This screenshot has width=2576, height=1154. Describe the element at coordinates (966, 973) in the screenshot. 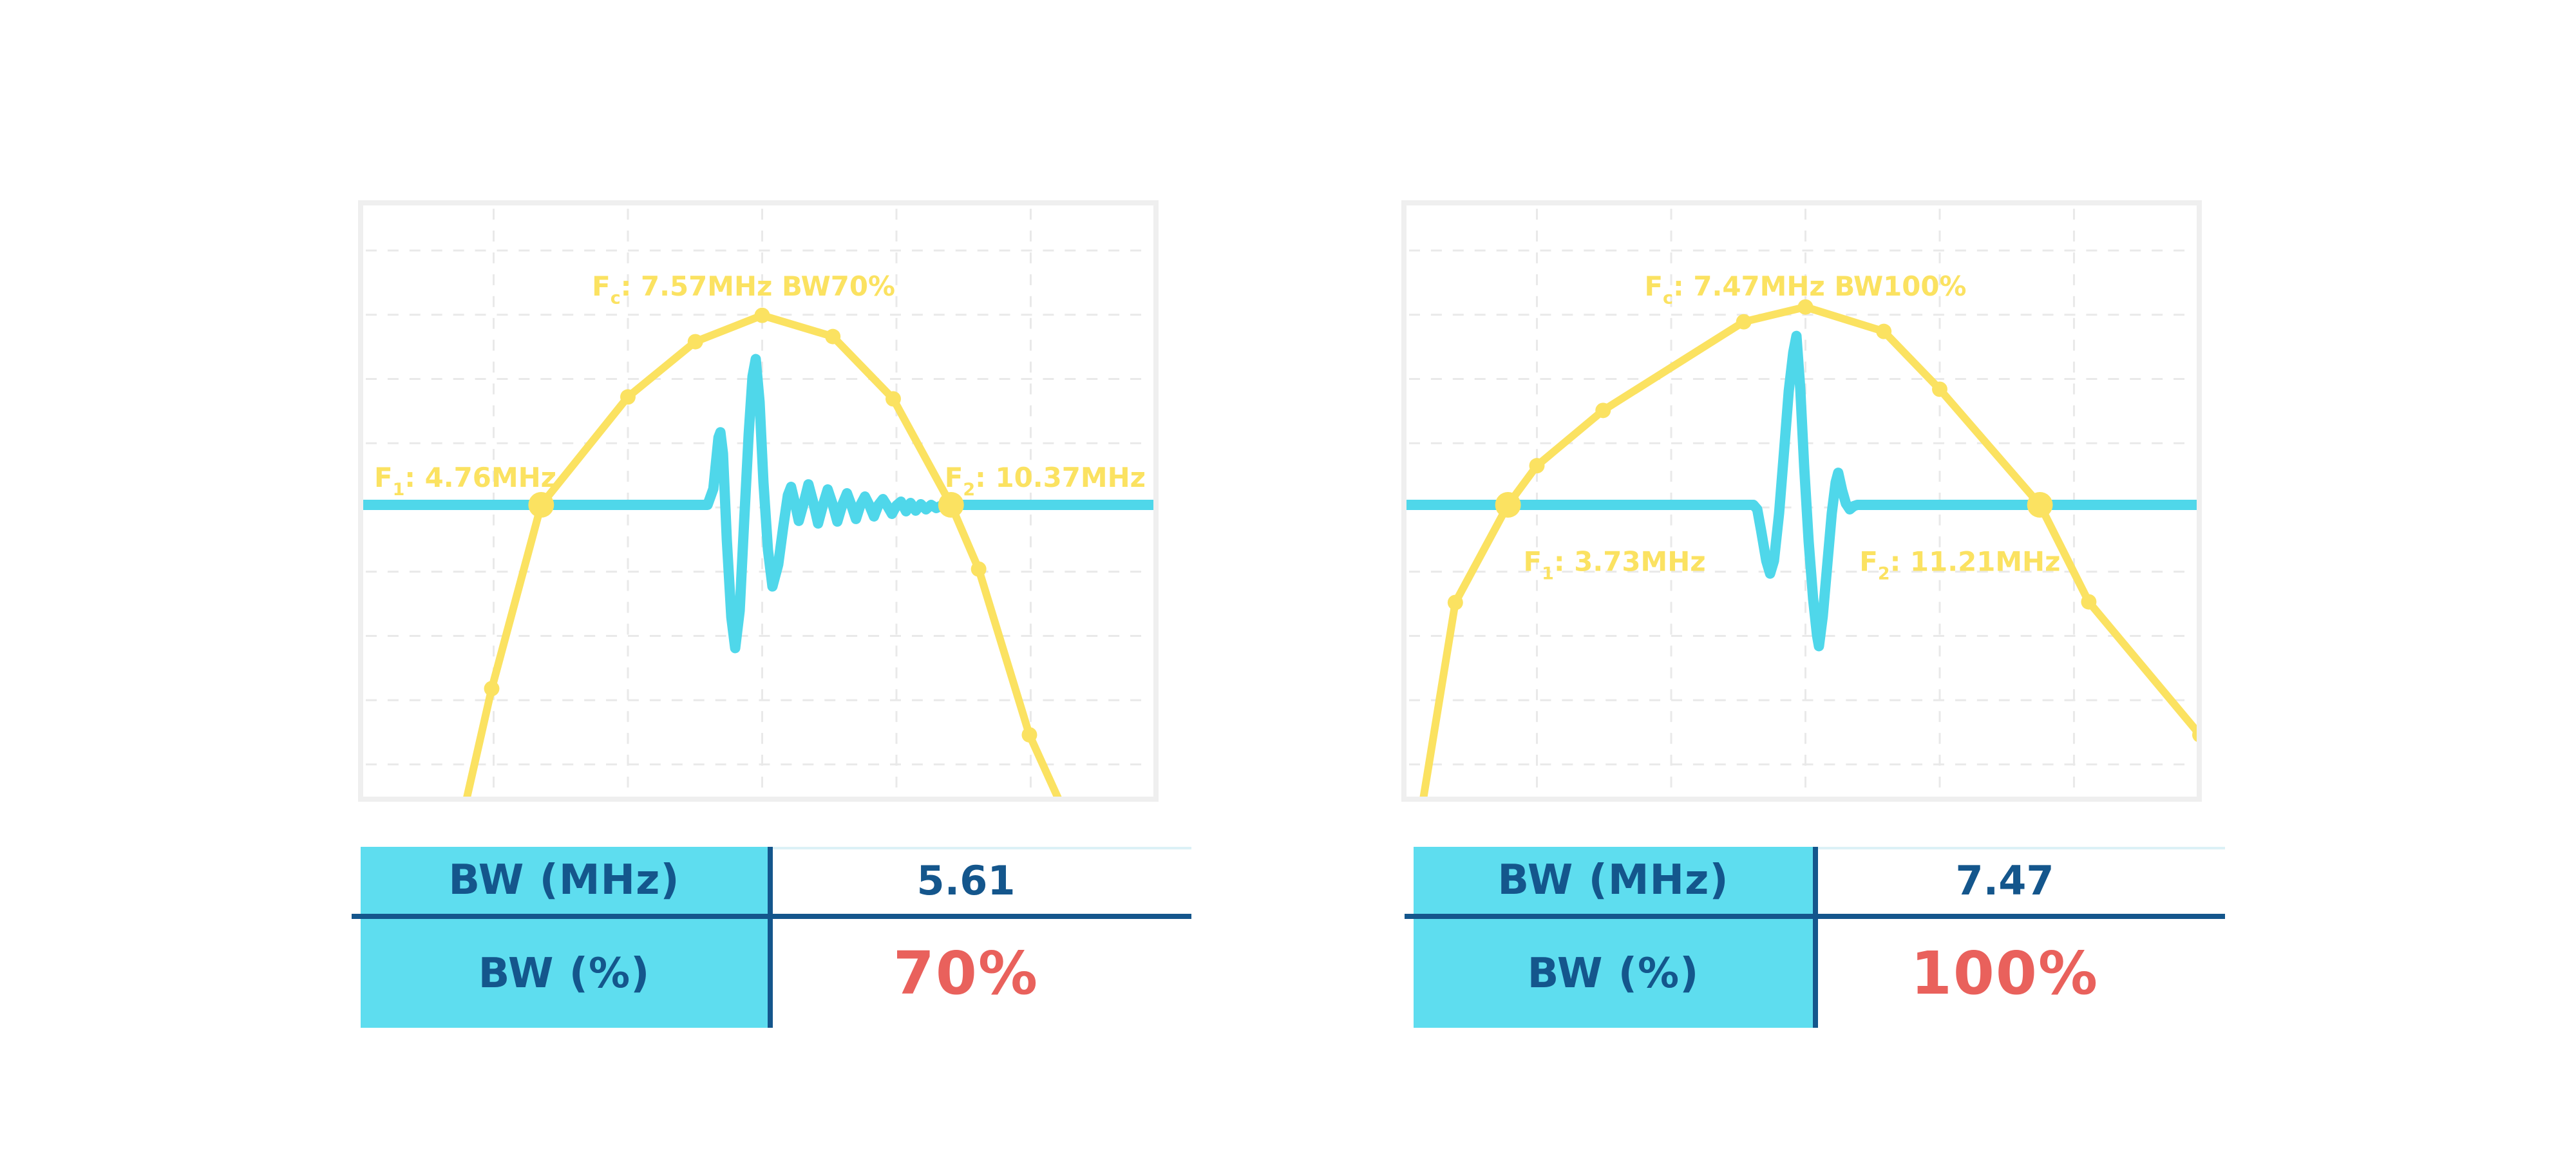

I see `bw-pct-value: 70%` at that location.